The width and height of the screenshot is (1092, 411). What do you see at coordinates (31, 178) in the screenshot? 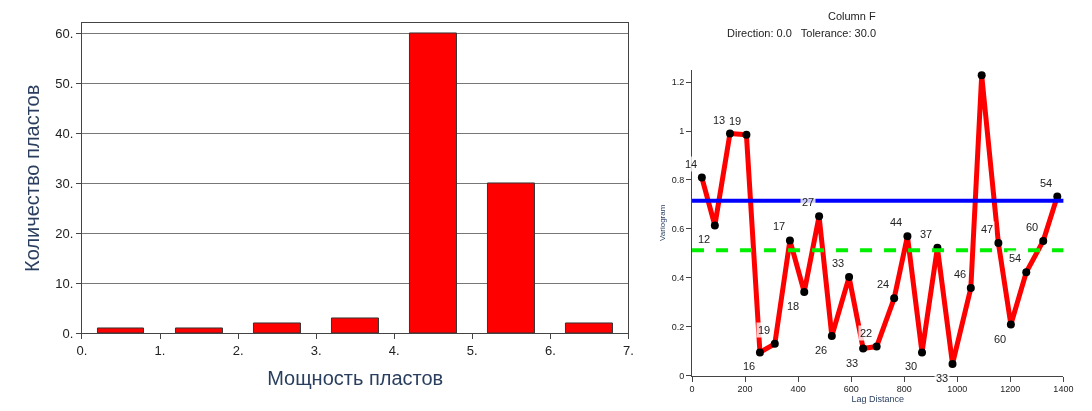
I see `y-axis-title: Количество пластов` at bounding box center [31, 178].